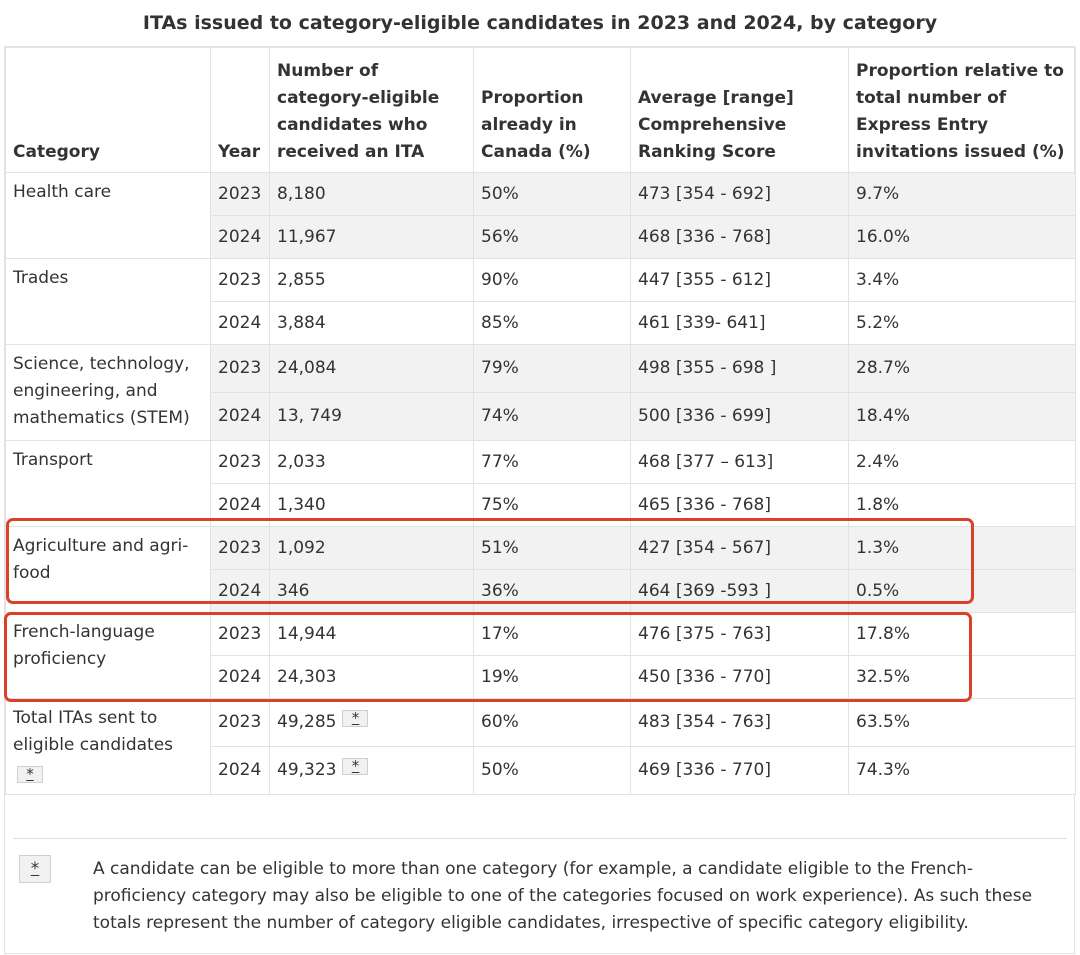  I want to click on crs-cell: 476 [375 - 763], so click(739, 634).